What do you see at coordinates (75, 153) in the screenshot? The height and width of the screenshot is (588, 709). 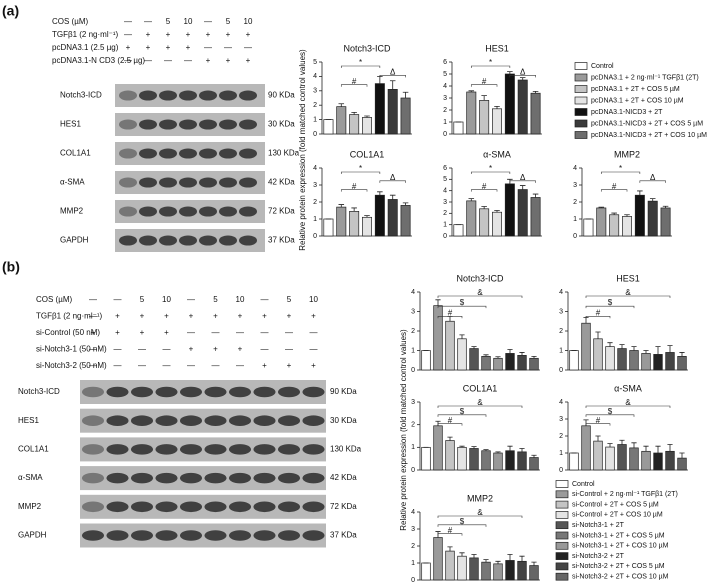 I see `blot-name: COL1A1` at bounding box center [75, 153].